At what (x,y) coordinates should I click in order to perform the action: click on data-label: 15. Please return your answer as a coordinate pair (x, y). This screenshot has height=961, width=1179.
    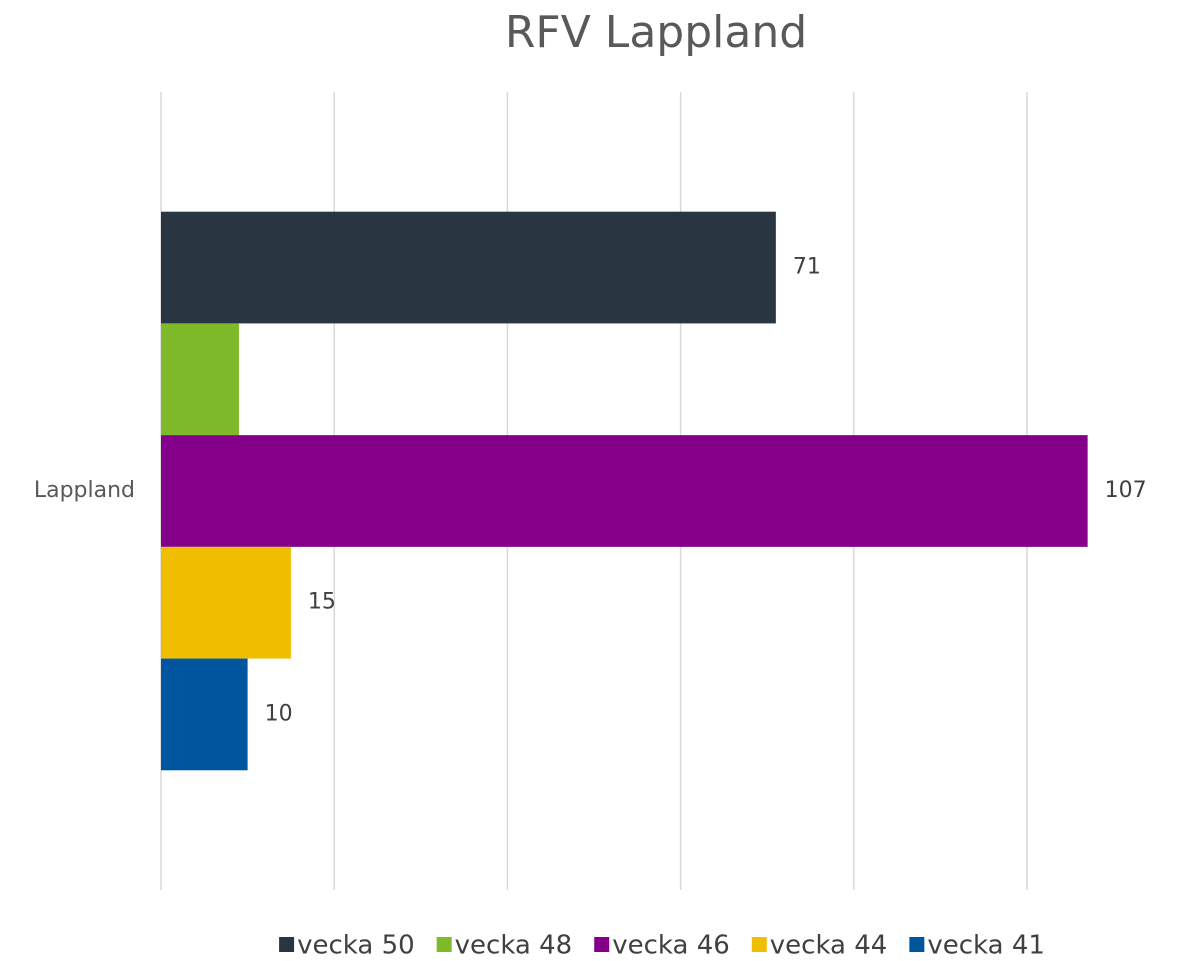
    Looking at the image, I should click on (322, 602).